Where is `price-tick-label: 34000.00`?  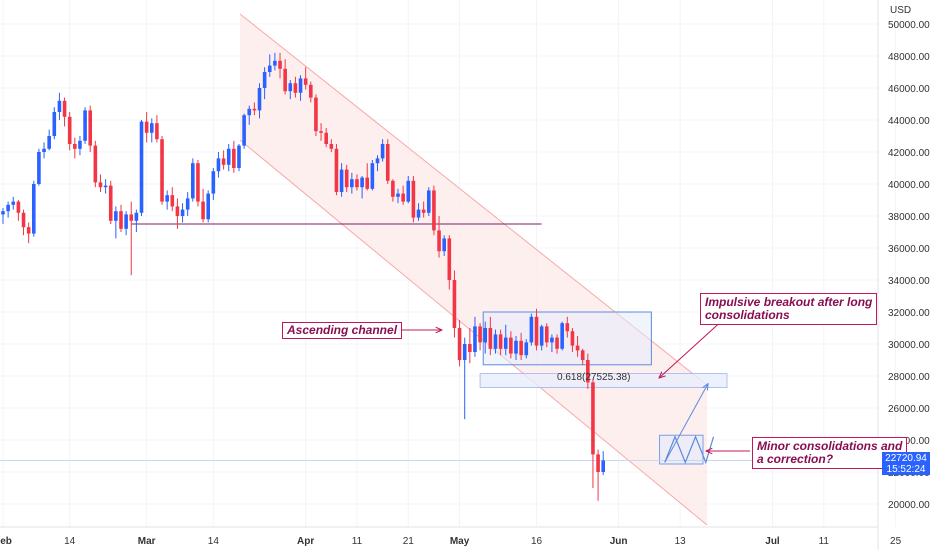 price-tick-label: 34000.00 is located at coordinates (909, 281).